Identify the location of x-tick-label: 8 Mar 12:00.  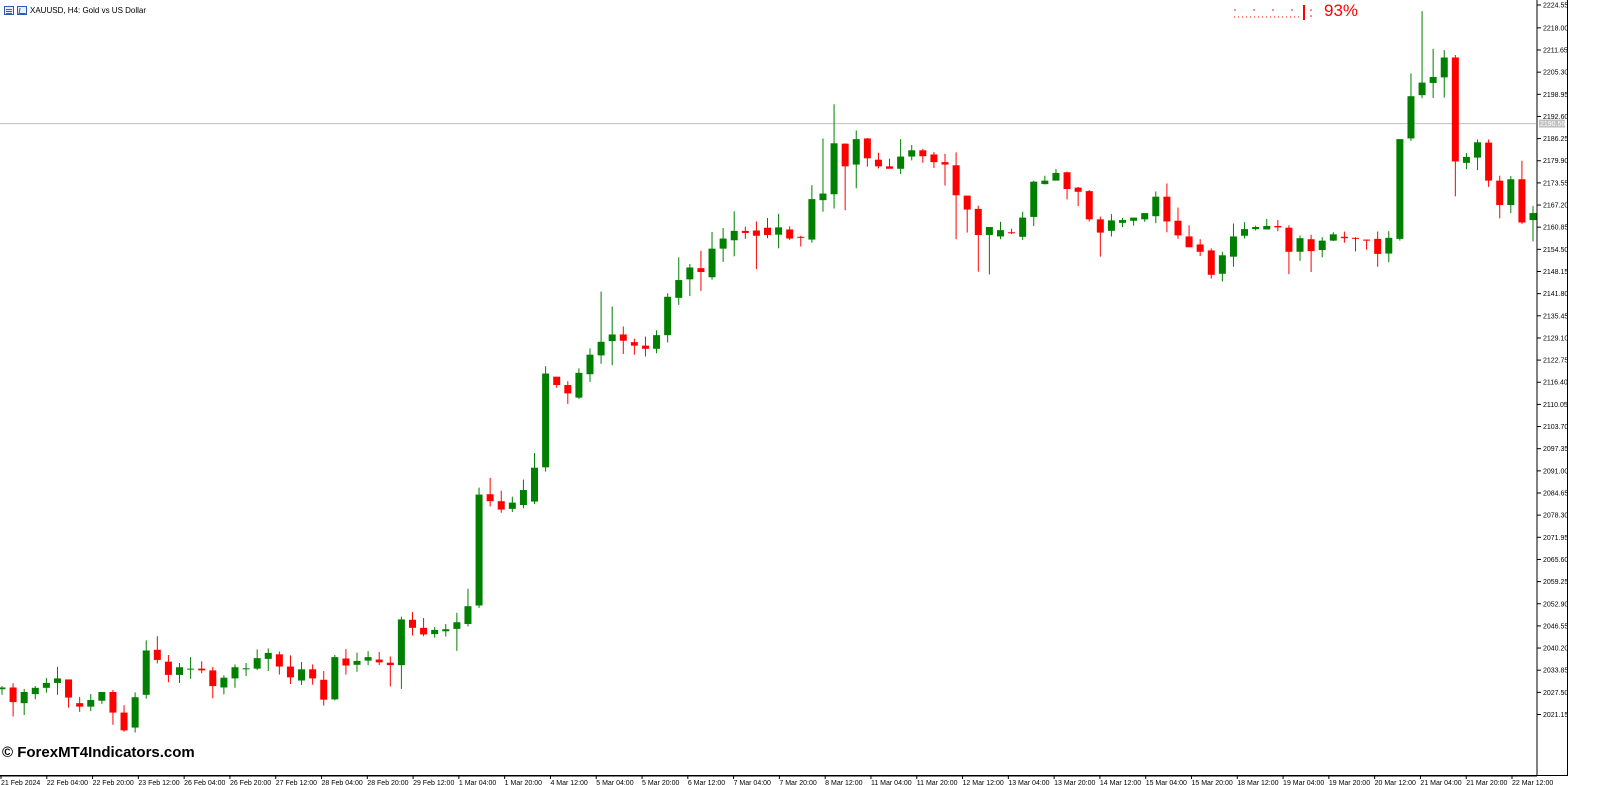
(843, 782).